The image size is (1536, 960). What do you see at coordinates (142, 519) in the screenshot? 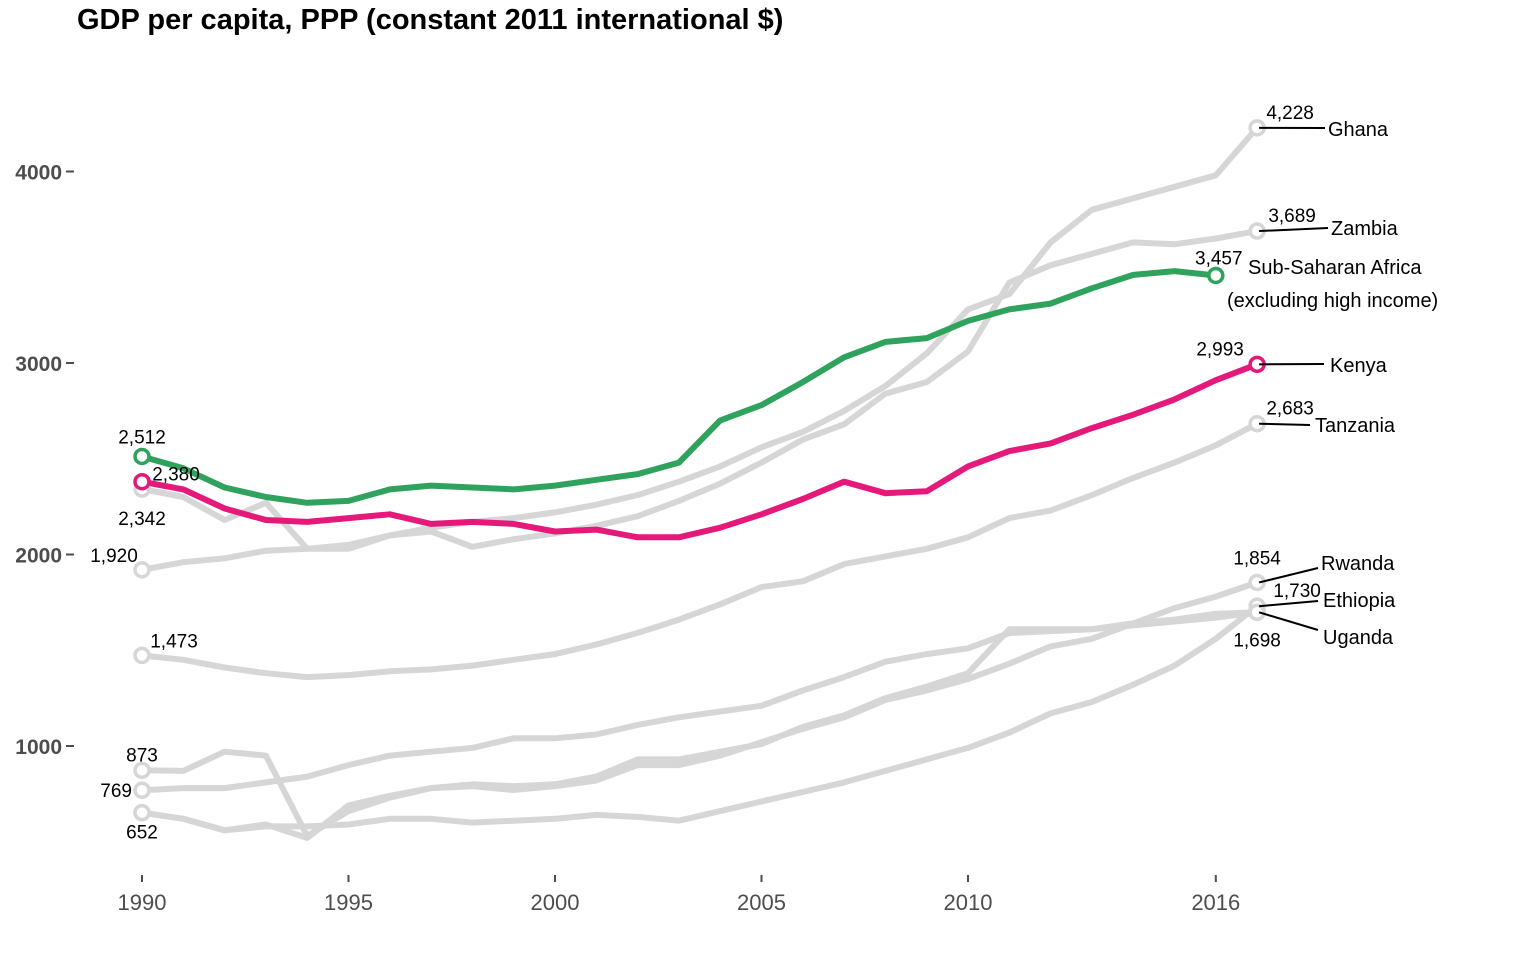
I see `series-start-label: 2,342` at bounding box center [142, 519].